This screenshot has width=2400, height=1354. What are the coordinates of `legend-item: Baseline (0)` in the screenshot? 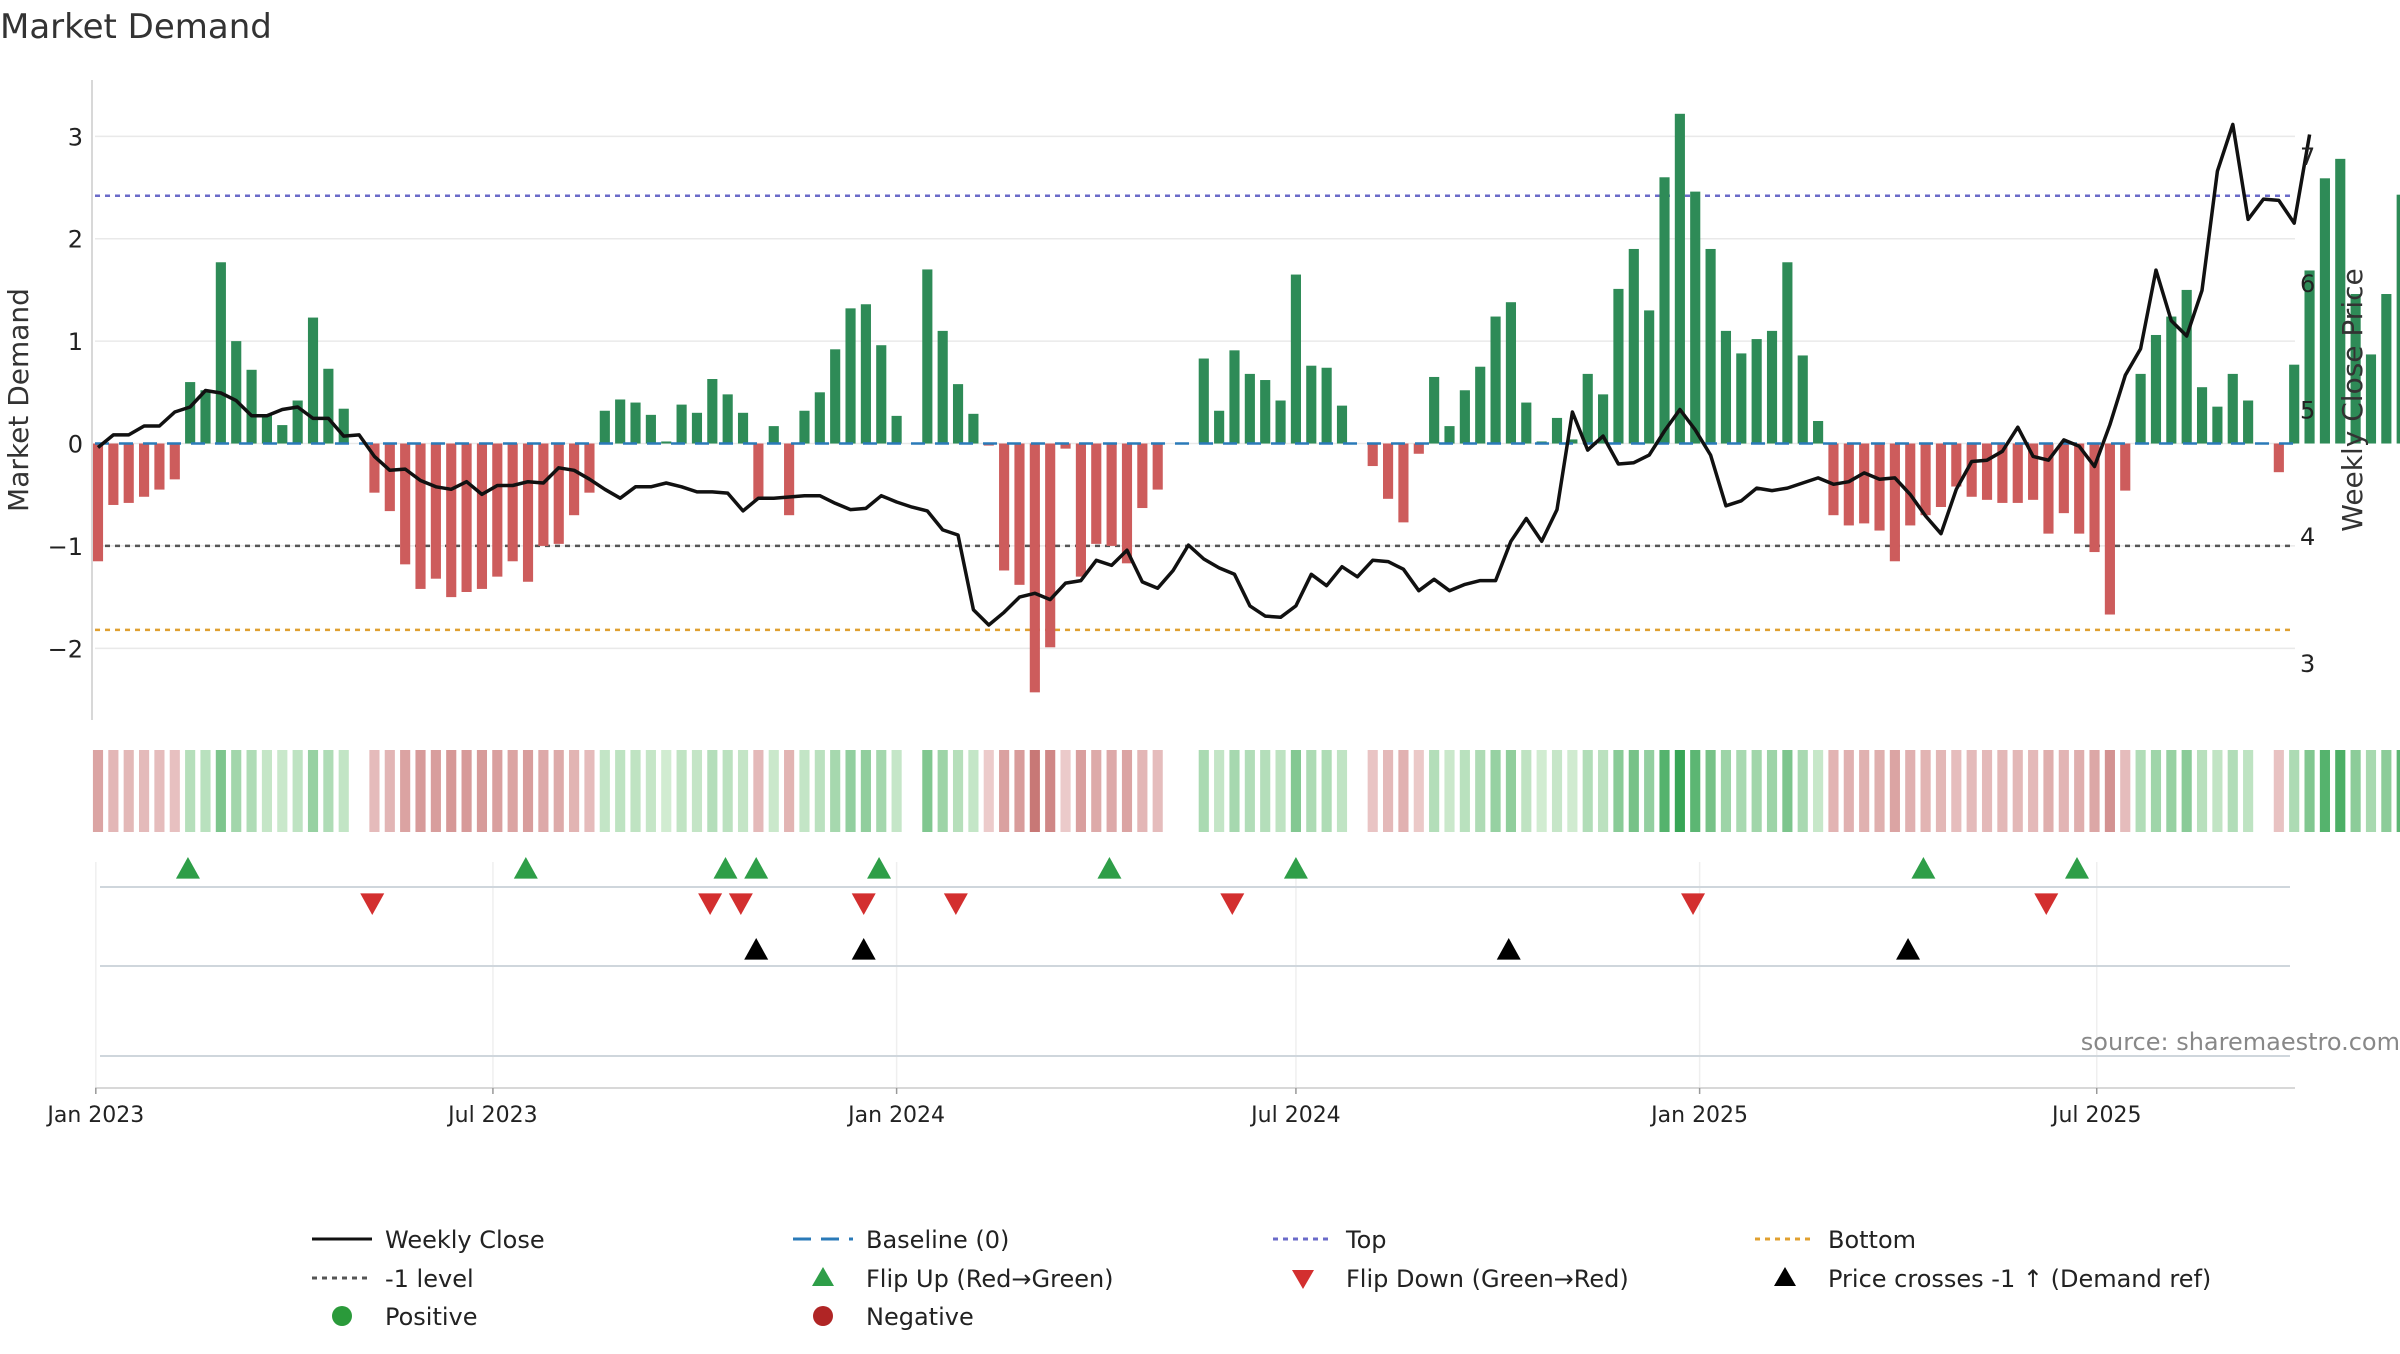 It's located at (901, 1240).